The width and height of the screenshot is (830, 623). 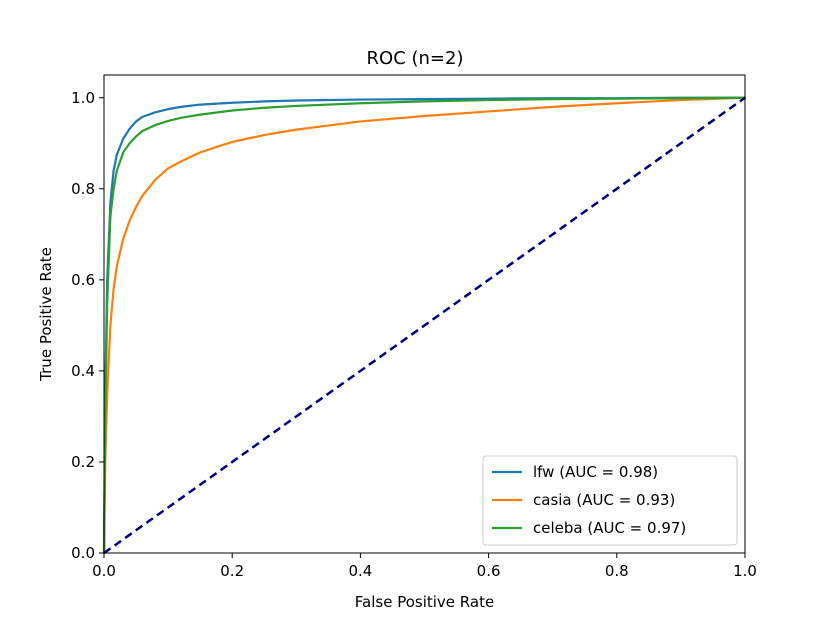 What do you see at coordinates (104, 571) in the screenshot?
I see `x-tick-label: 0.0` at bounding box center [104, 571].